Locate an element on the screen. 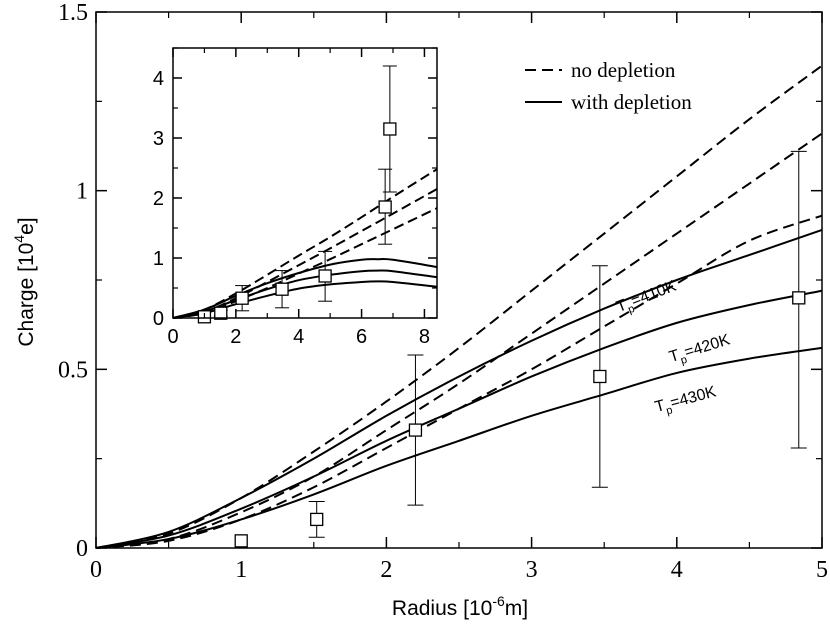 The height and width of the screenshot is (626, 830). inset-x-tick-label: 6 is located at coordinates (361, 337).